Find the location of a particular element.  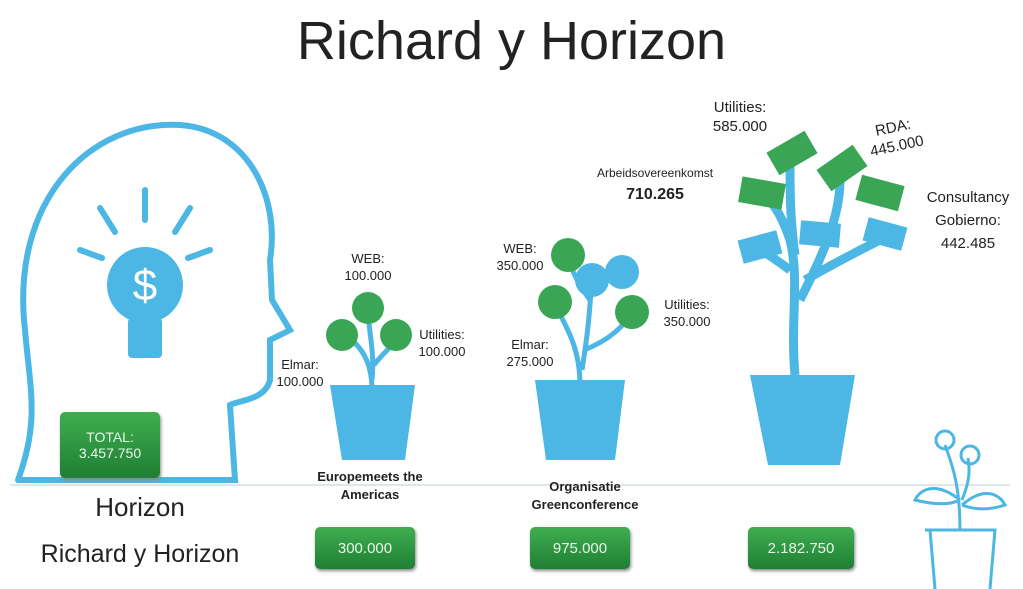

stem is located at coordinates (593, 320).